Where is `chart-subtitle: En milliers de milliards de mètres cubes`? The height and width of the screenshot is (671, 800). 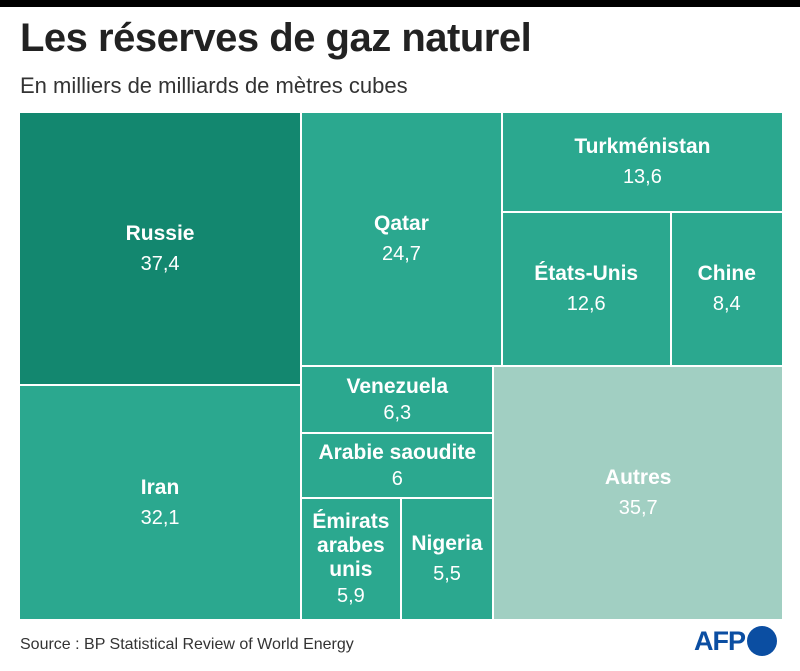
chart-subtitle: En milliers de milliards de mètres cubes is located at coordinates (214, 85).